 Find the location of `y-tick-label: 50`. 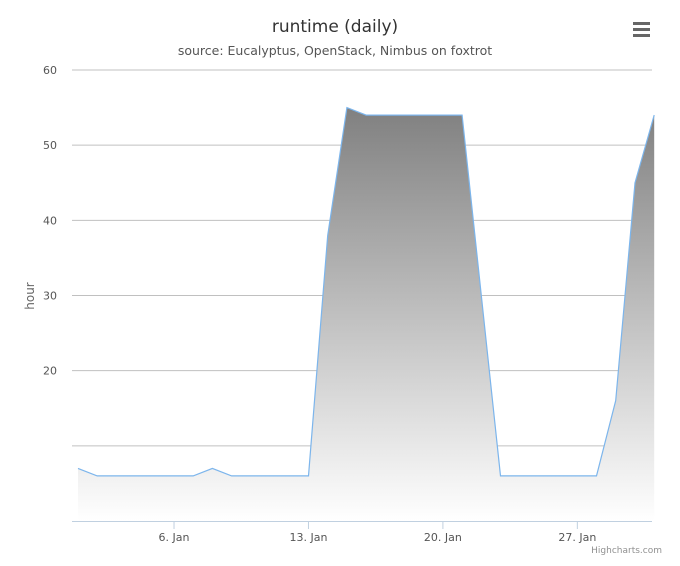

y-tick-label: 50 is located at coordinates (50, 145).